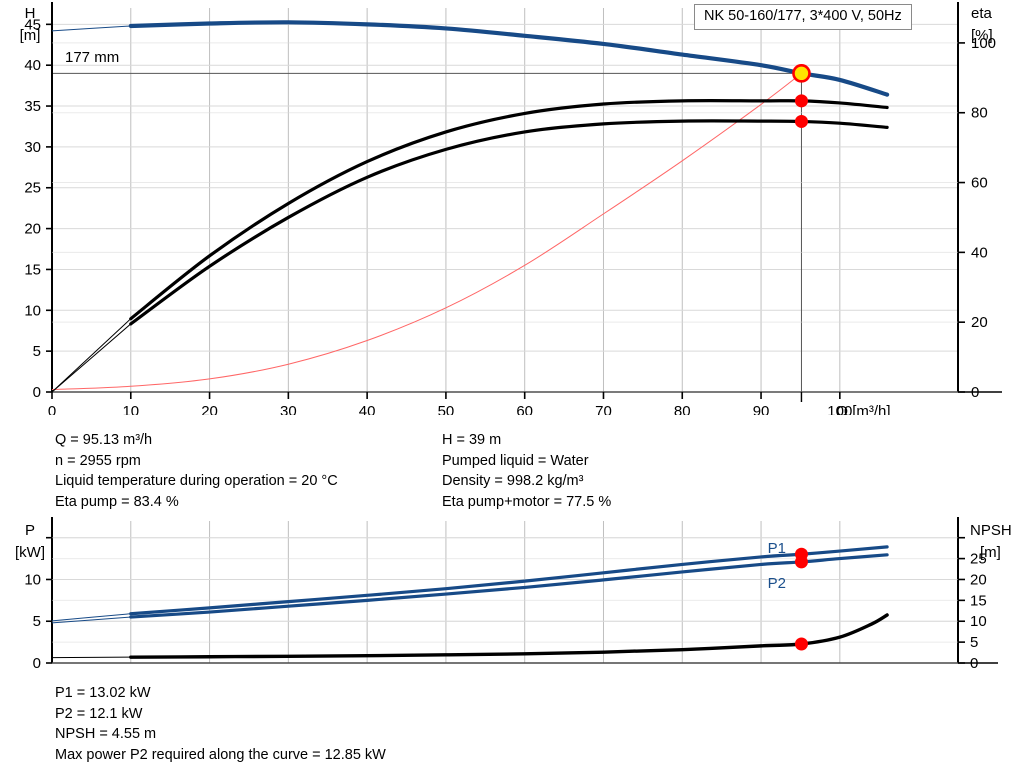  What do you see at coordinates (104, 440) in the screenshot?
I see `operating-data-flow: Q = 95.13 m³/h` at bounding box center [104, 440].